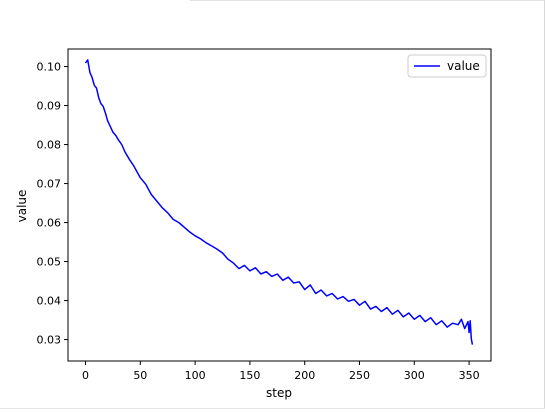  I want to click on y-tick-label: 0.05, so click(49, 262).